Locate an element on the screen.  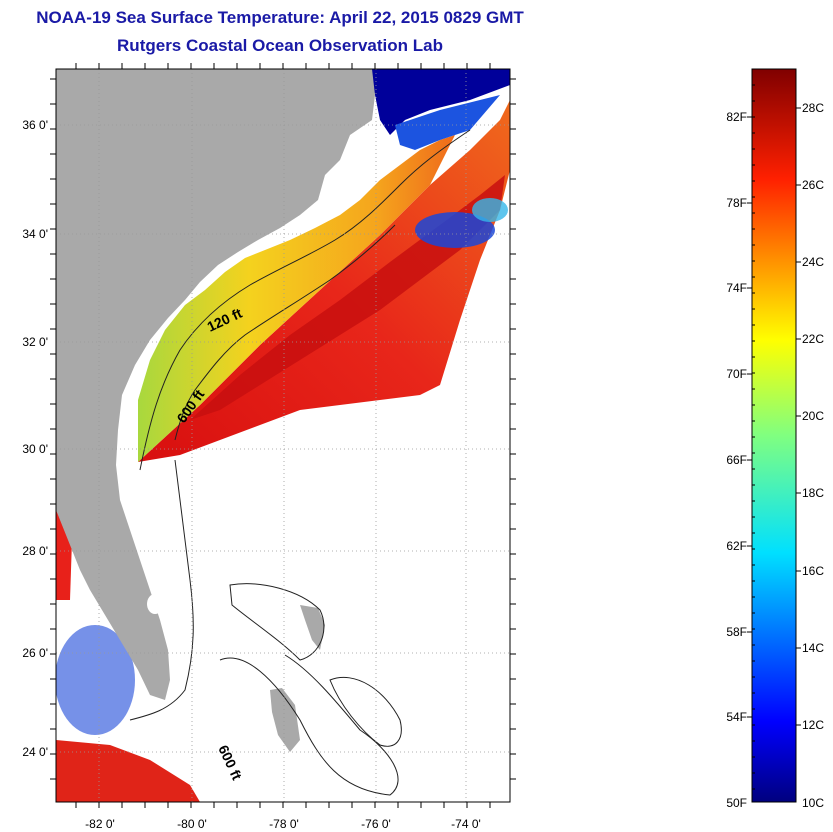
cold-water-north is located at coordinates (440, 102).